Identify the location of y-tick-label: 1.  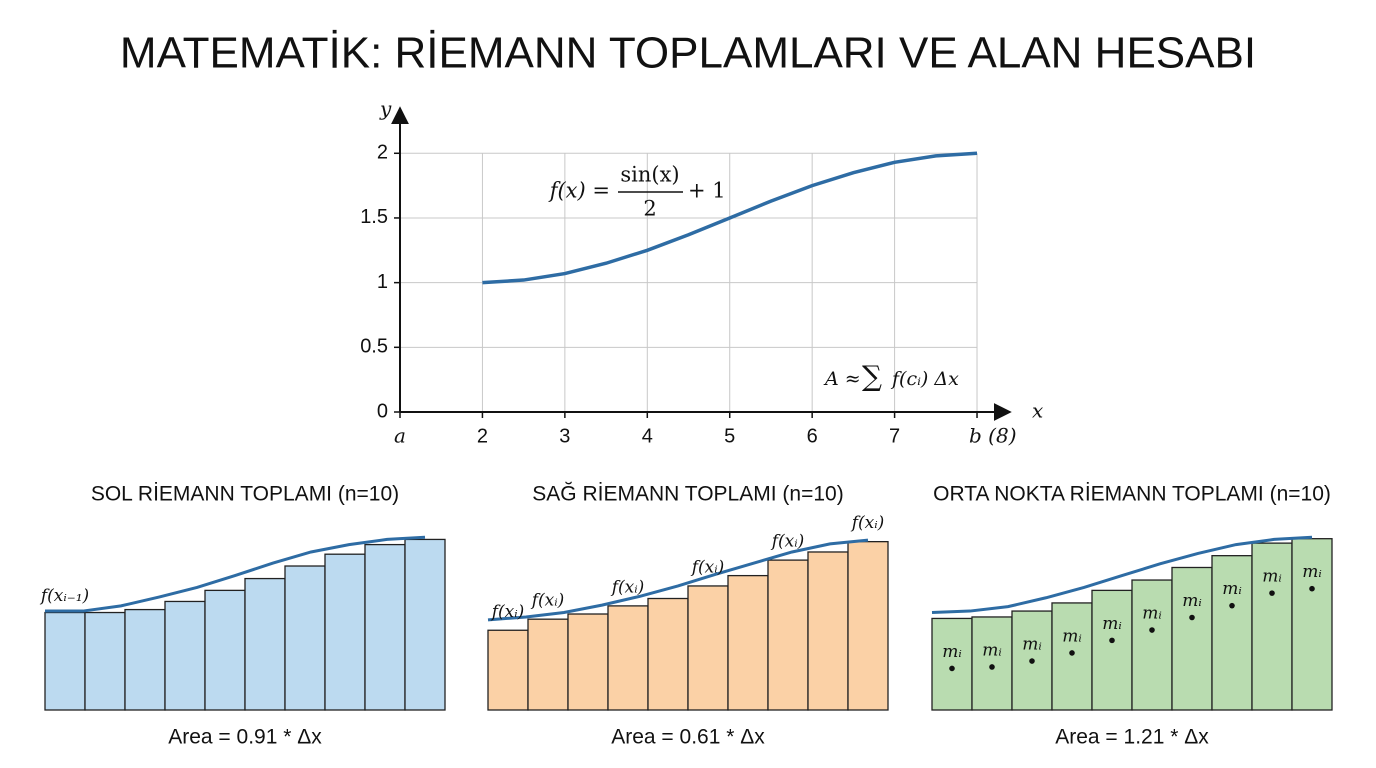
(382, 282).